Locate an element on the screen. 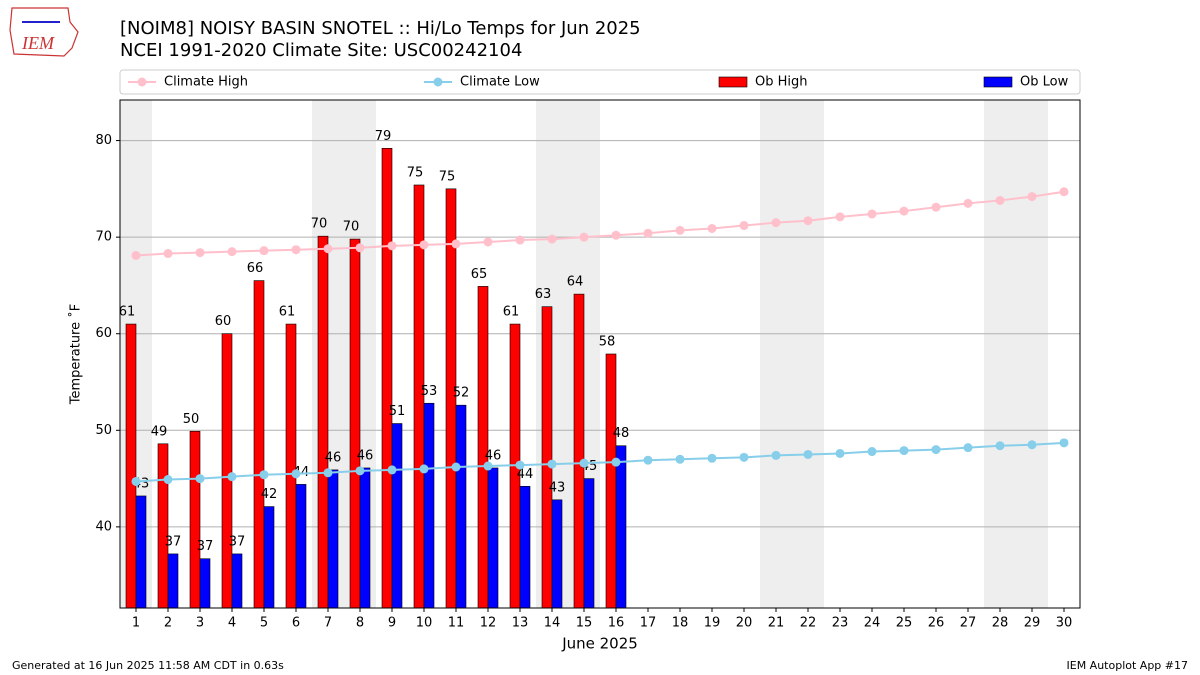 This screenshot has width=1200, height=675. value-label: 53 is located at coordinates (429, 391).